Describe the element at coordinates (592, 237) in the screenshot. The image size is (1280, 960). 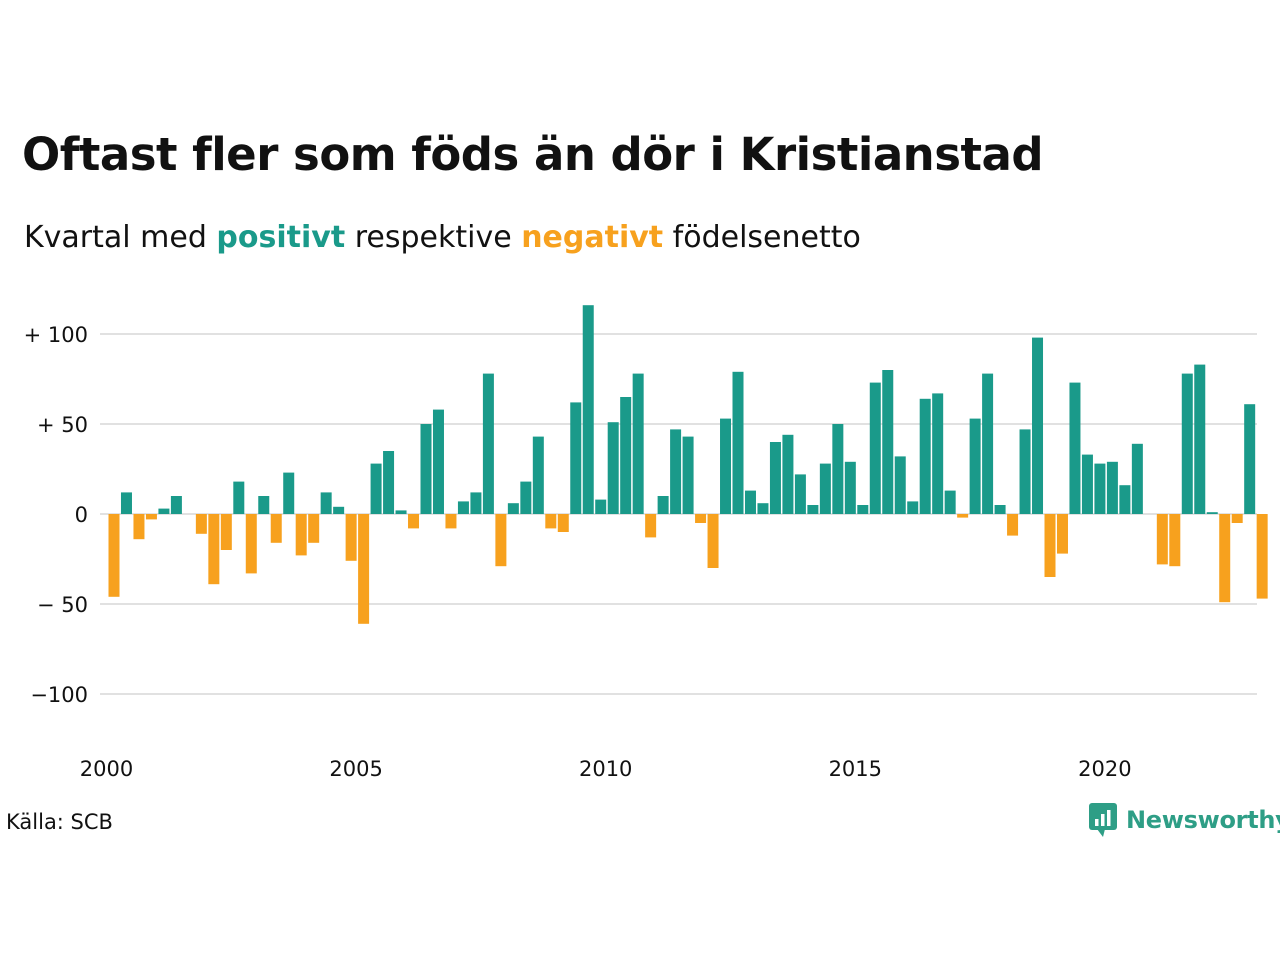
I see `subtitle-negative-word: negativt` at that location.